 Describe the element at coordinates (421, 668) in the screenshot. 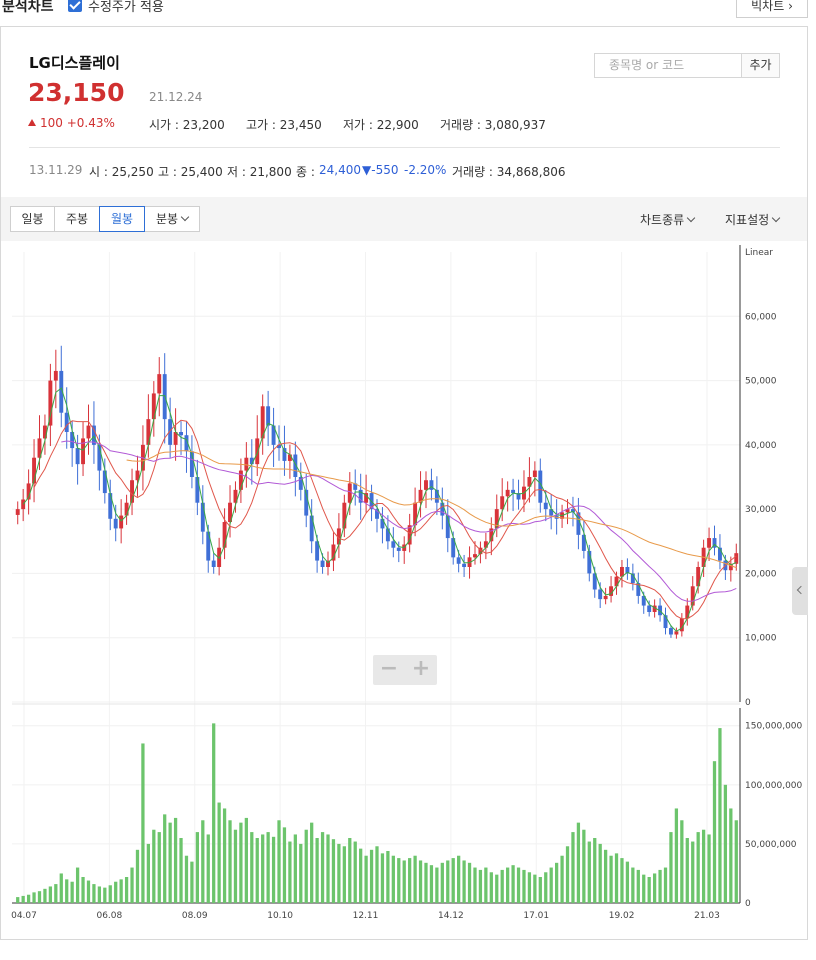

I see `zoom-in-icon: +` at that location.